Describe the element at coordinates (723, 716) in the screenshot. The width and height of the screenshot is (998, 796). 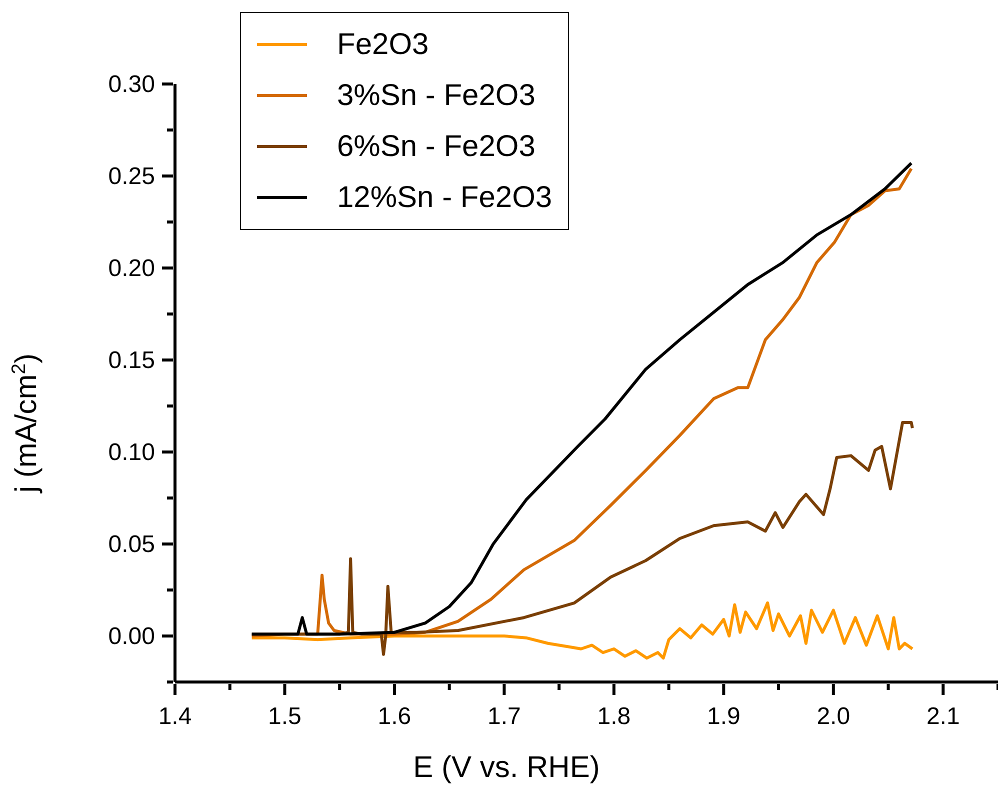
I see `x-tick-label: 1.9` at that location.